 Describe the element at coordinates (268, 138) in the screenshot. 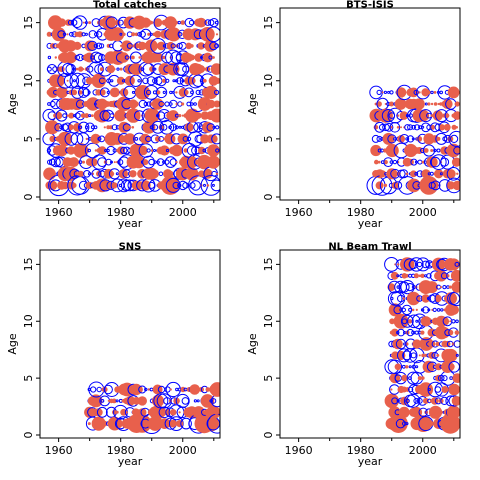

I see `y-tick-label: 5` at that location.